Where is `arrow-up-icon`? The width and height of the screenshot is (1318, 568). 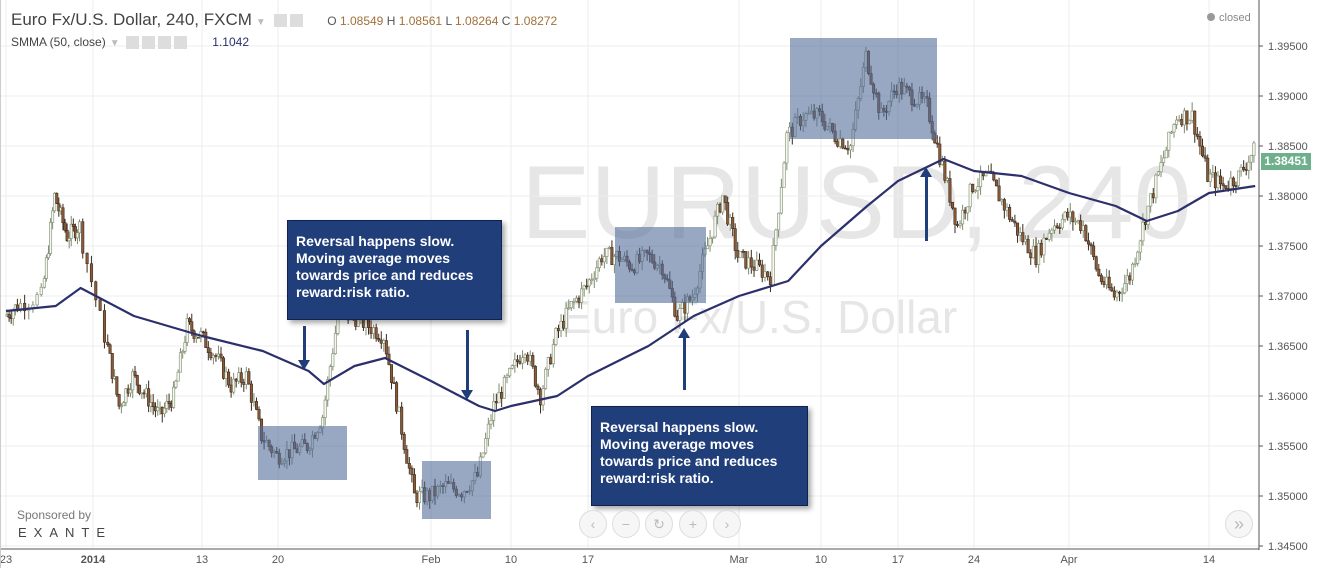
arrow-up-icon is located at coordinates (684, 359).